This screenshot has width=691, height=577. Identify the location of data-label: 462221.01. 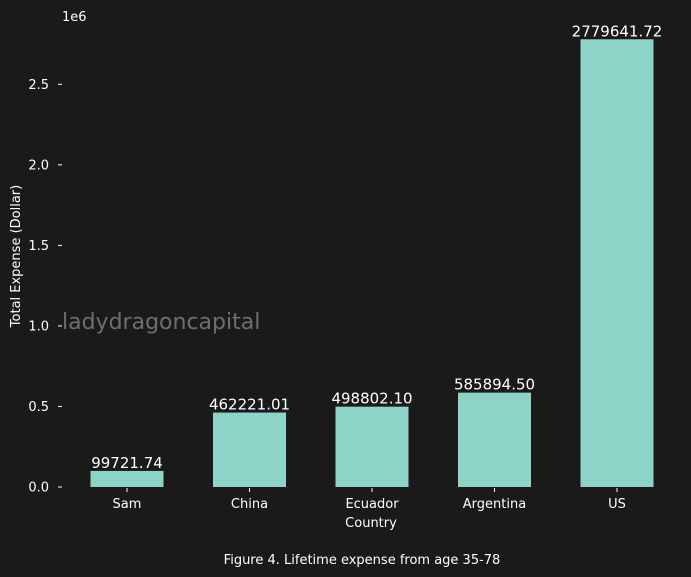
(249, 405).